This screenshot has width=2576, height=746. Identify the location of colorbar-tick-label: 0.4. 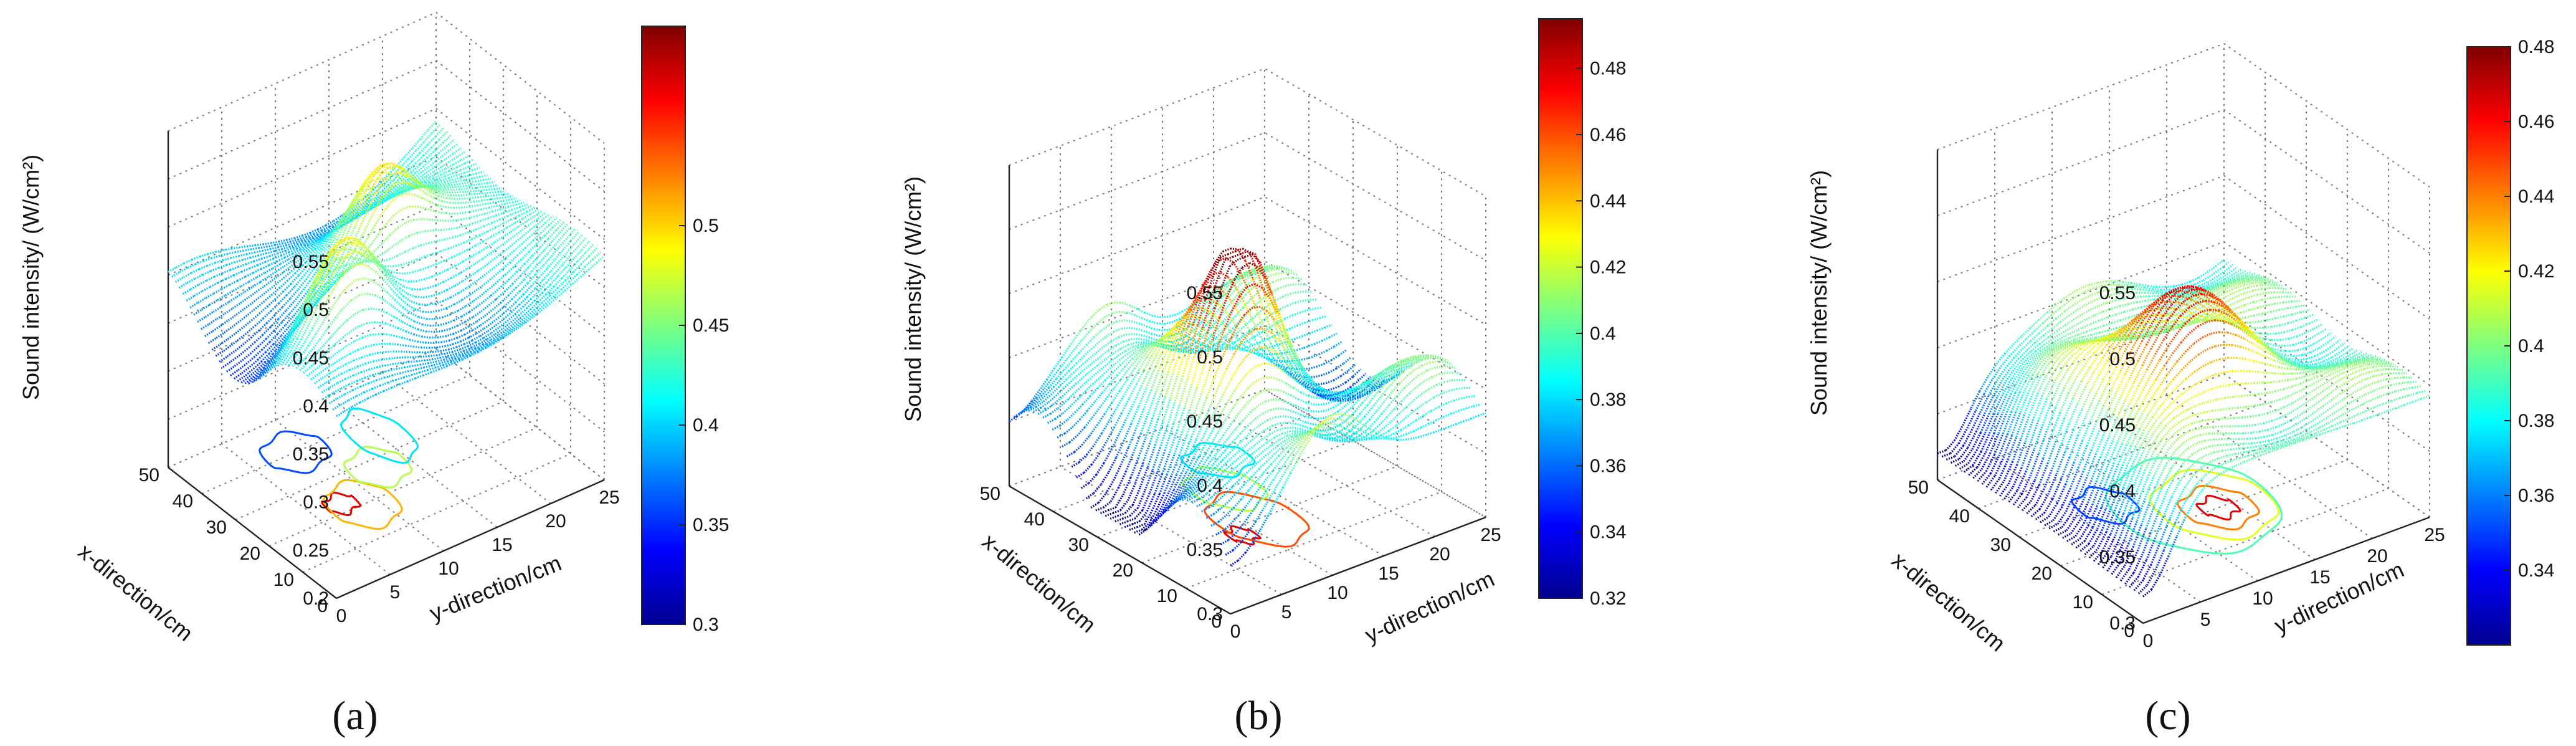
(706, 425).